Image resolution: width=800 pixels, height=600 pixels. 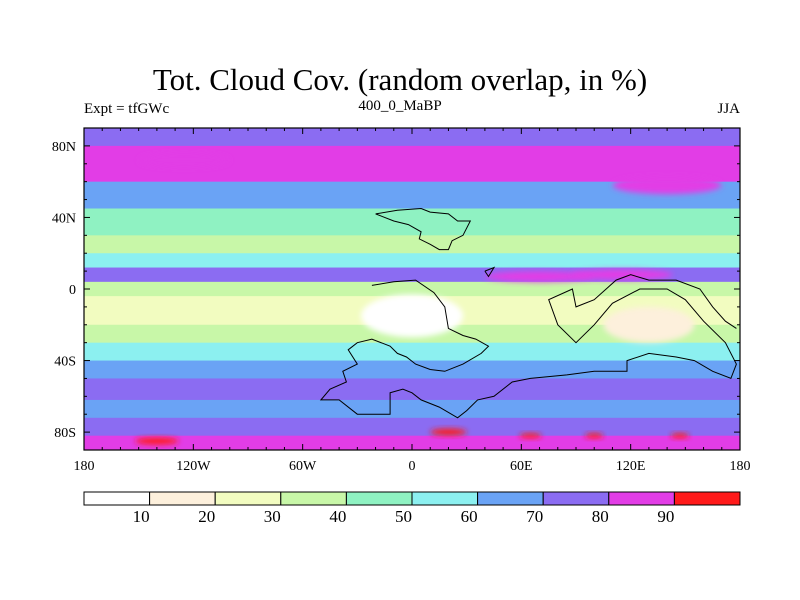 I want to click on colorbar-label: 80, so click(x=600, y=516).